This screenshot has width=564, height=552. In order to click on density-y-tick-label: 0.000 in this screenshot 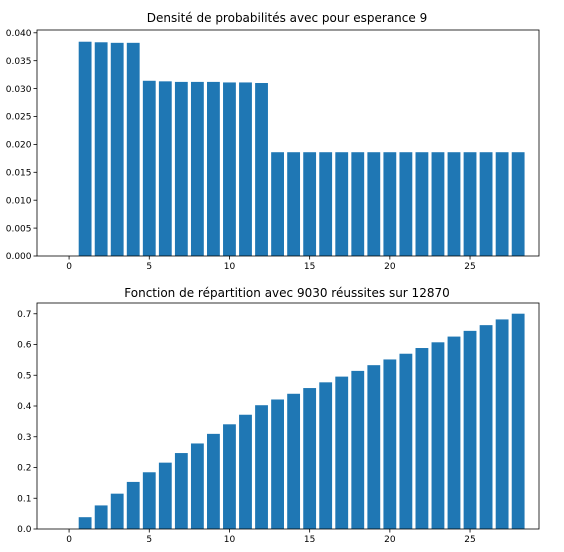, I will do `click(19, 257)`.